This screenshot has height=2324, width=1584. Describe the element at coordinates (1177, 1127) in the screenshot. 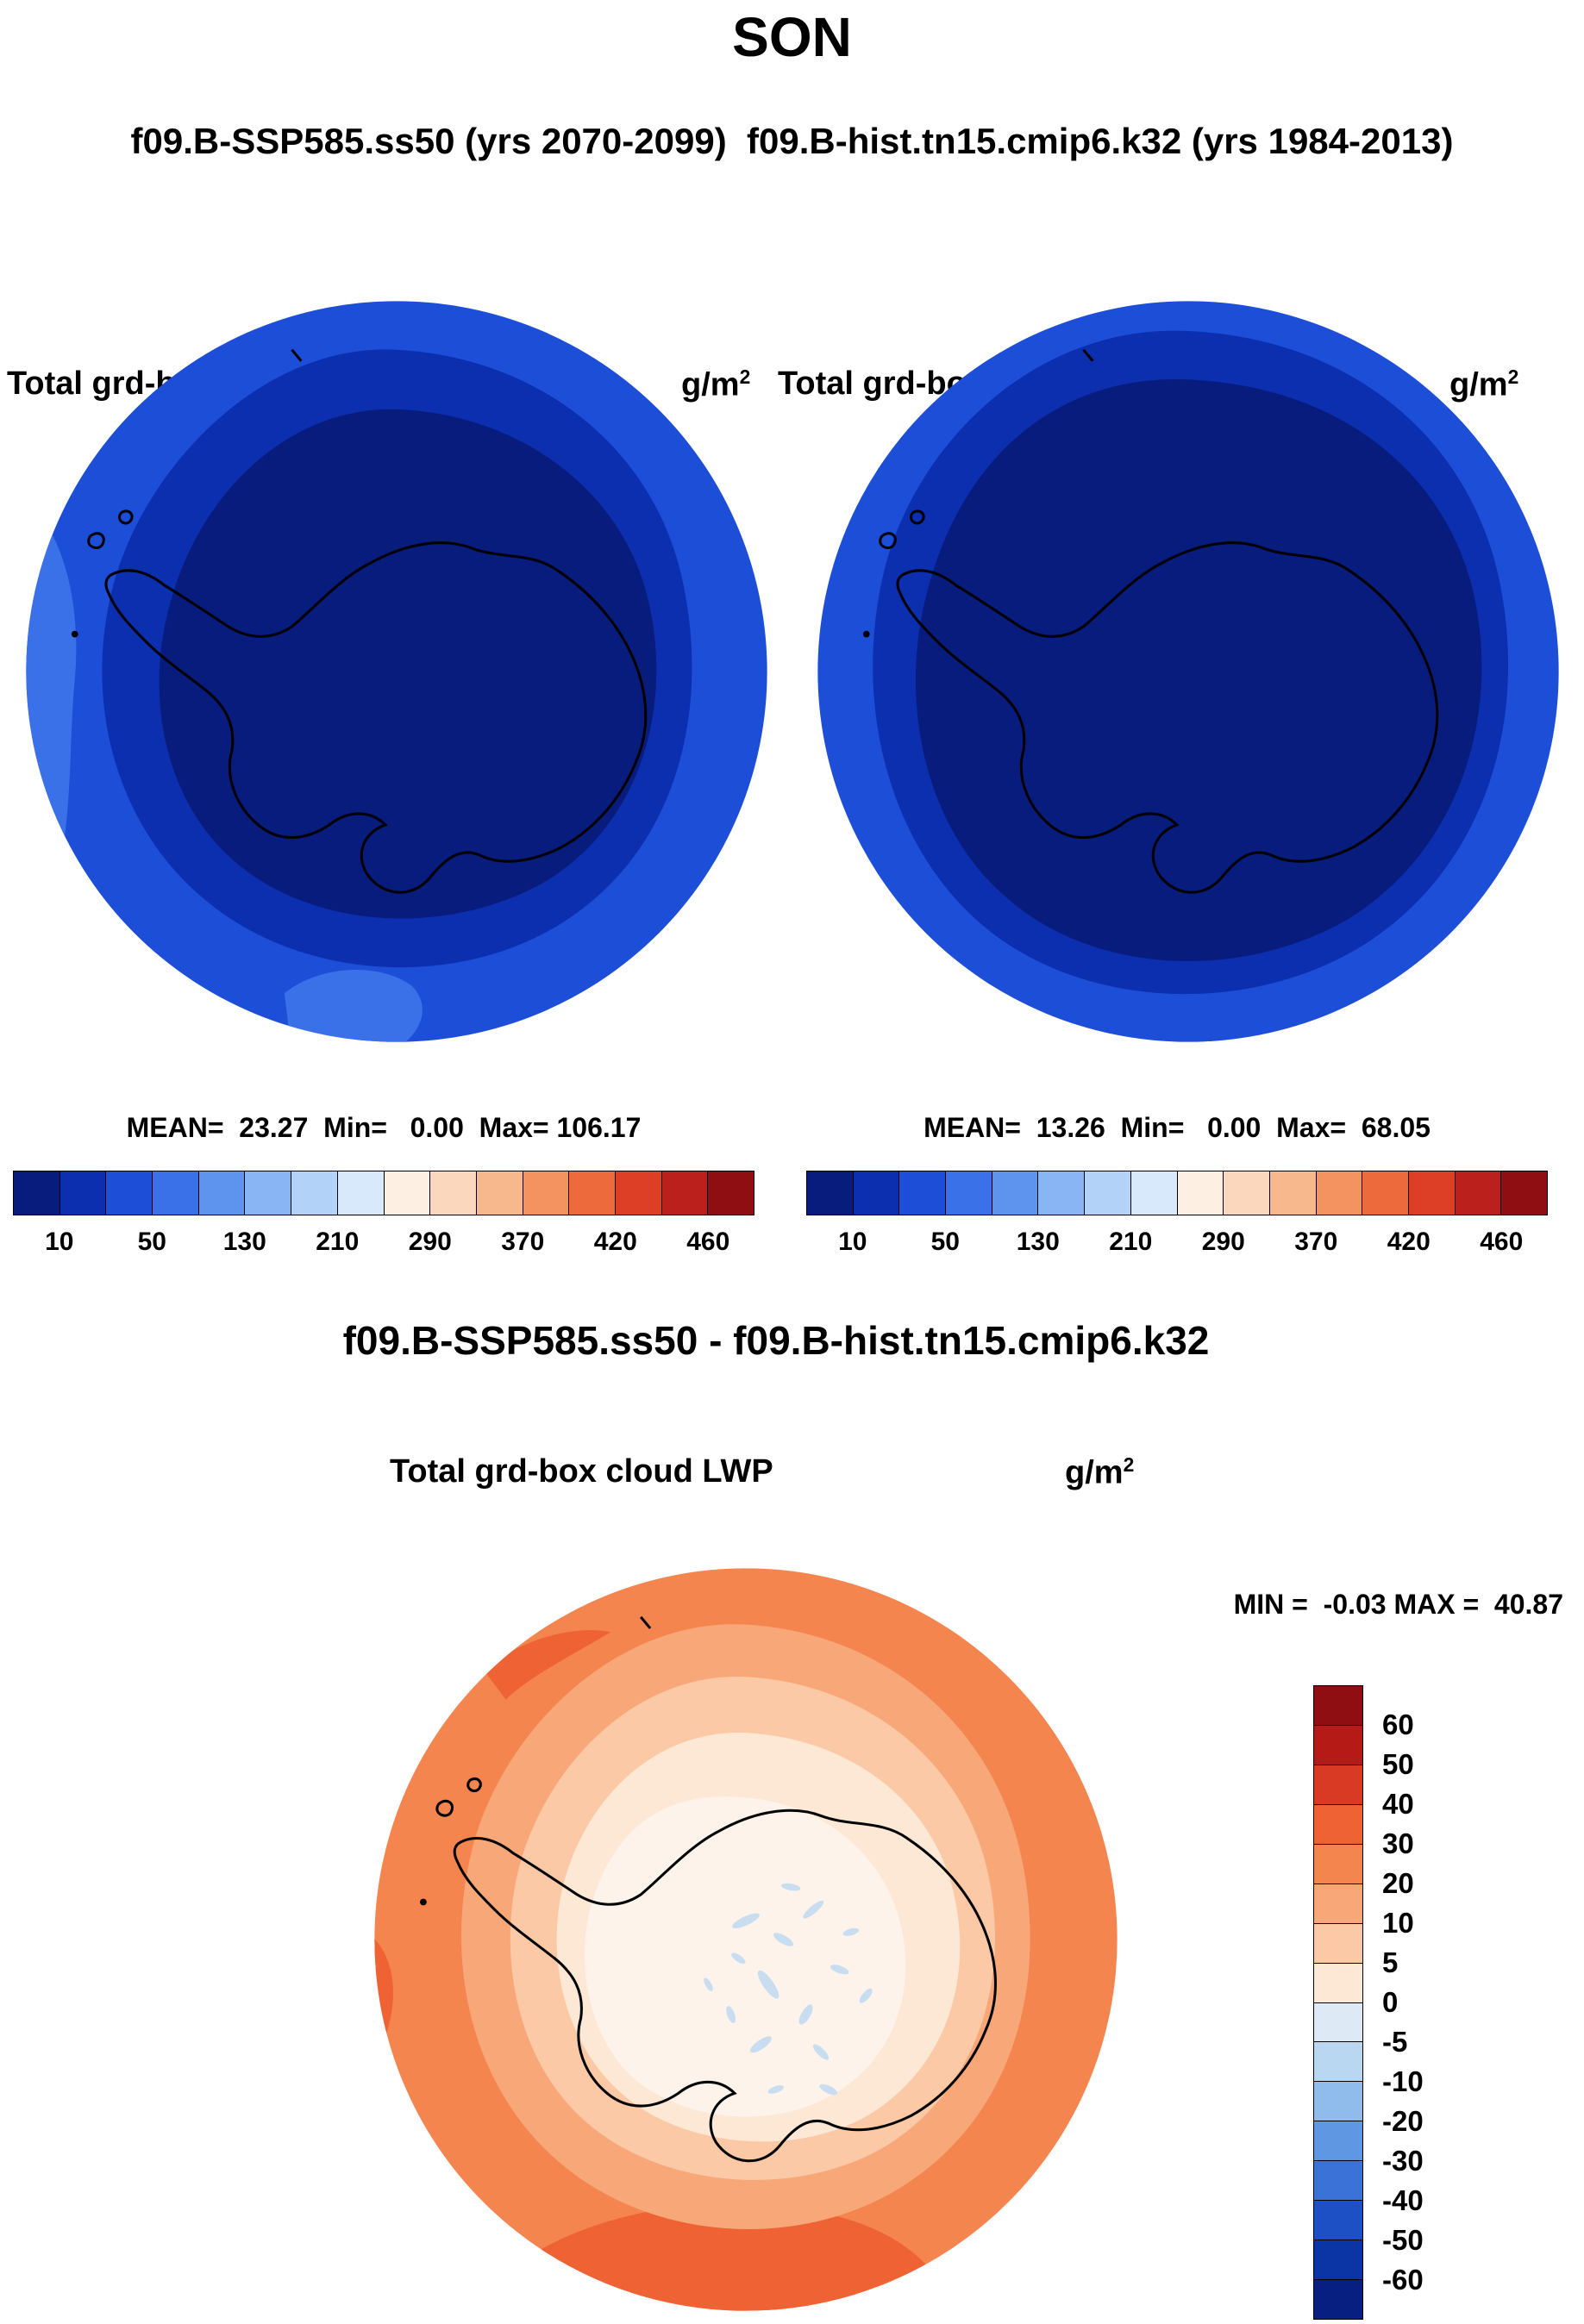

I see `right-panel-stats: MEAN= 13.26 Min= 0.00 Max= 68.05` at that location.